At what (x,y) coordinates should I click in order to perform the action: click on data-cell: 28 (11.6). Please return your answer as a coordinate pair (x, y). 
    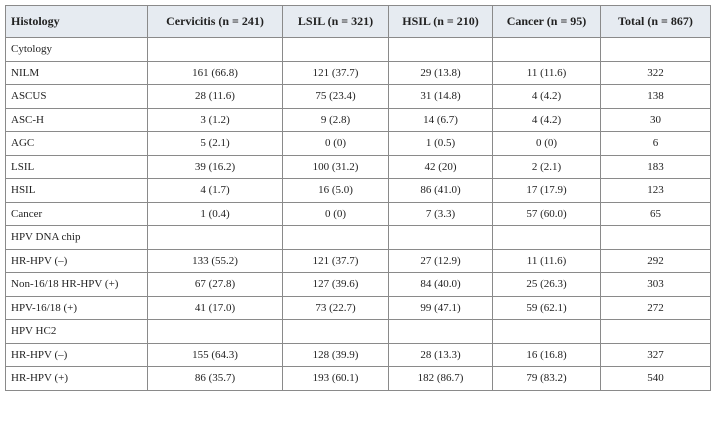
    Looking at the image, I should click on (215, 96).